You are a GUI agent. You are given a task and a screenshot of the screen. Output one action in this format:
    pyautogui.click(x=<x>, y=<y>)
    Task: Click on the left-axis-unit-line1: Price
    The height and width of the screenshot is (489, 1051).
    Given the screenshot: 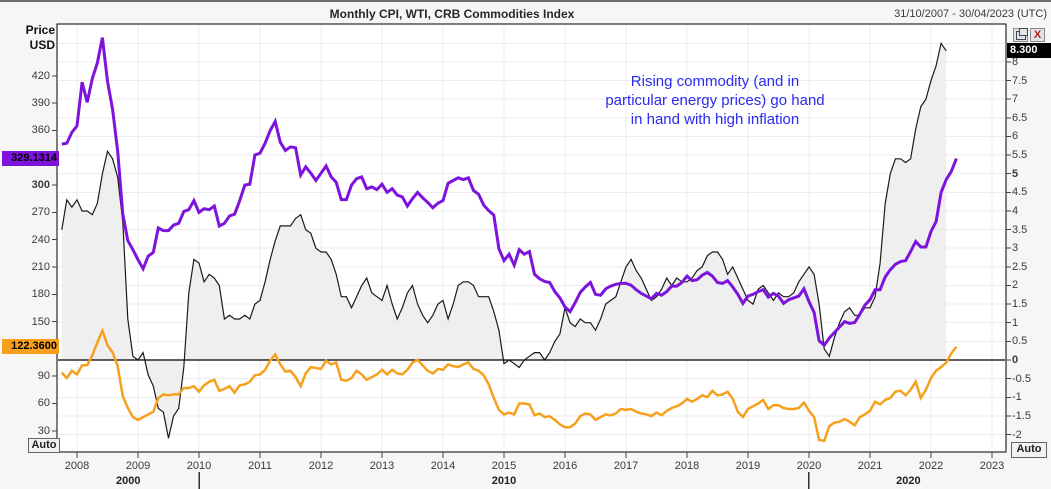 What is the action you would take?
    pyautogui.click(x=40, y=30)
    